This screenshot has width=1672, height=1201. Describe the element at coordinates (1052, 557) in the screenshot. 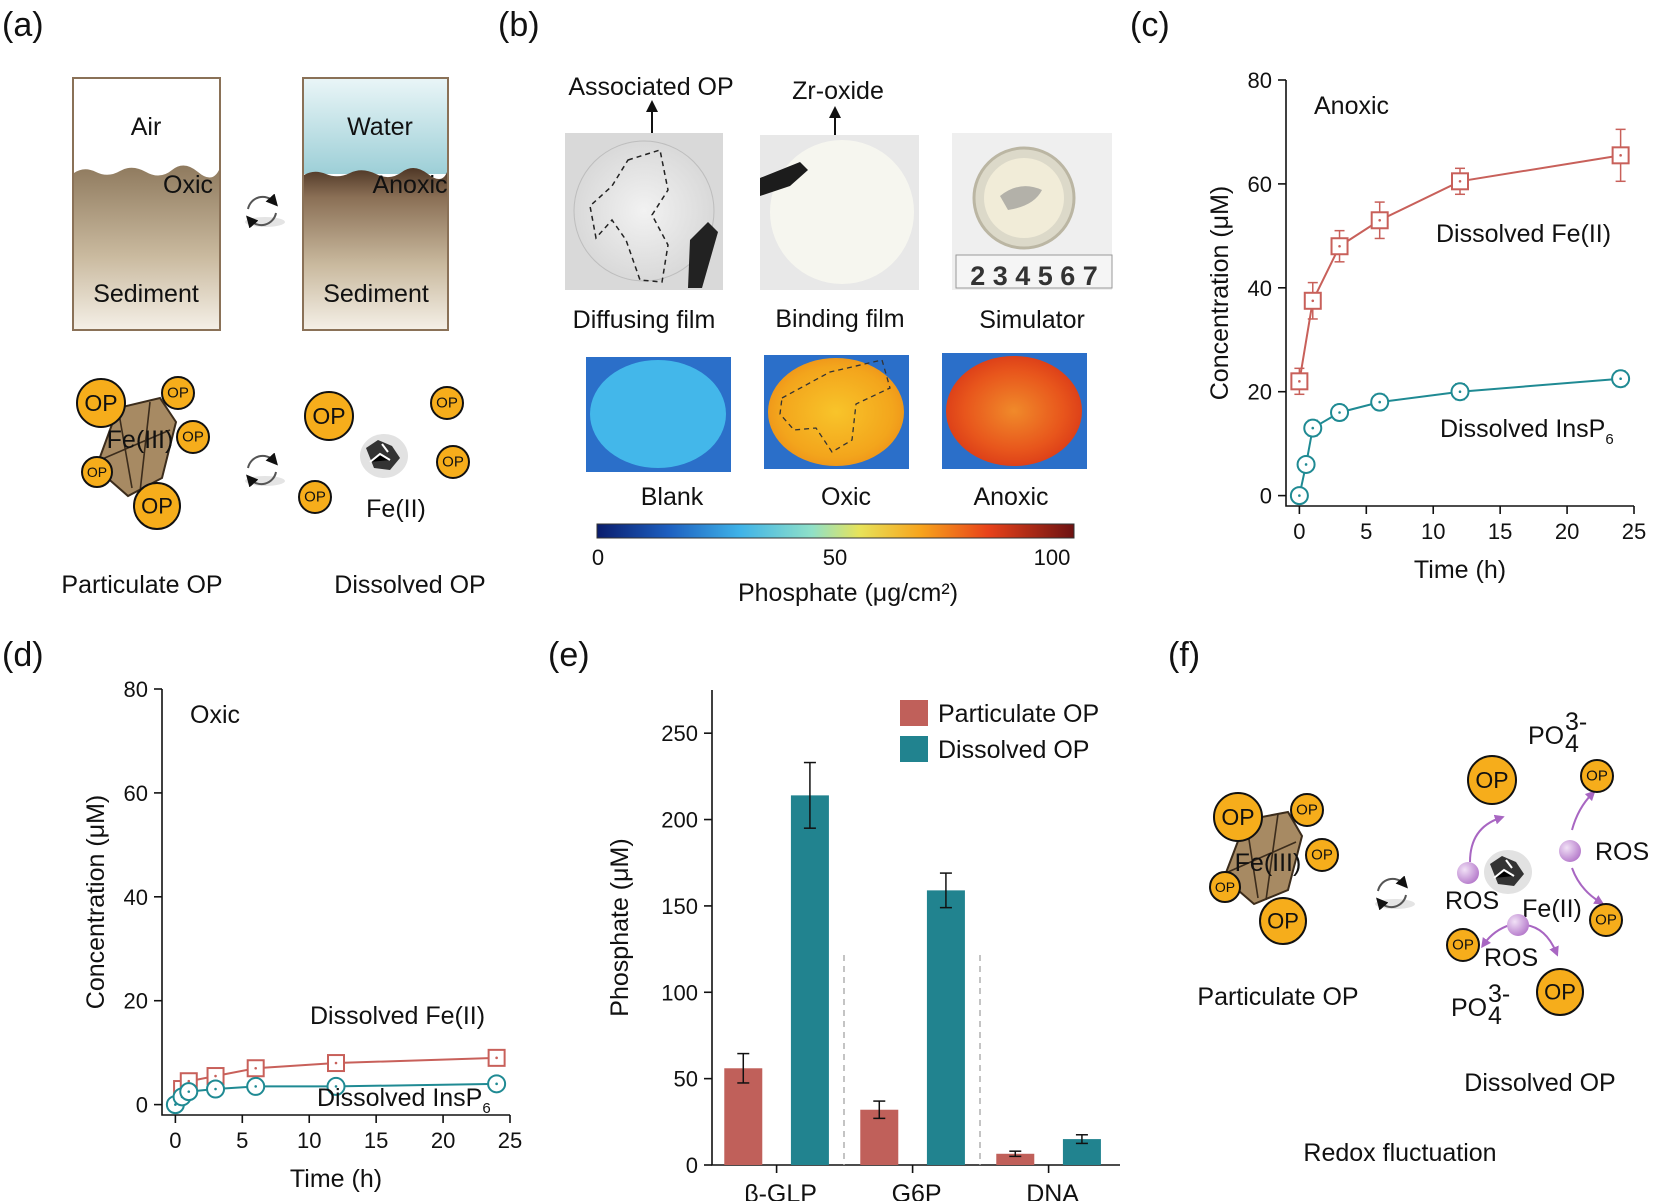

I see `colorbar-tick: 100` at that location.